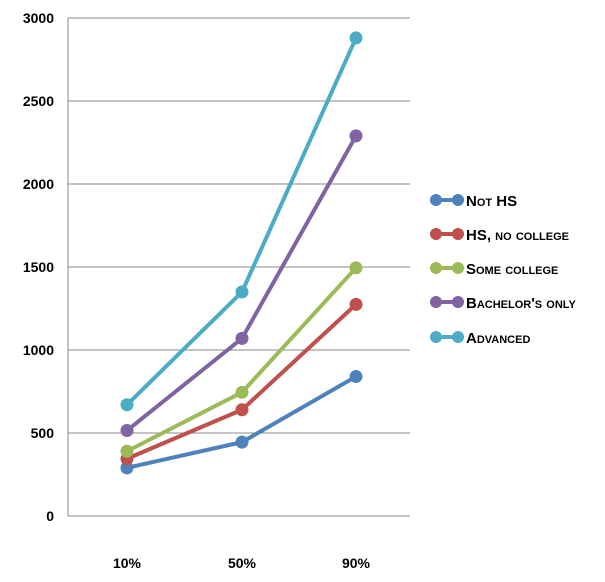 The width and height of the screenshot is (605, 582). Describe the element at coordinates (517, 235) in the screenshot. I see `legend-label: HS, no college` at that location.